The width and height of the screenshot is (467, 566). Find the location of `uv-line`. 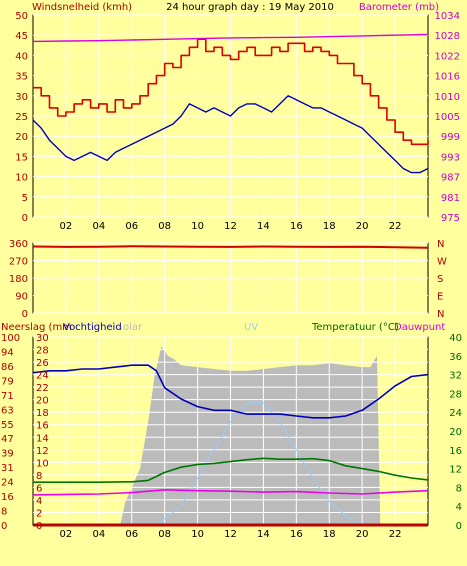

uv-line is located at coordinates (259, 464).